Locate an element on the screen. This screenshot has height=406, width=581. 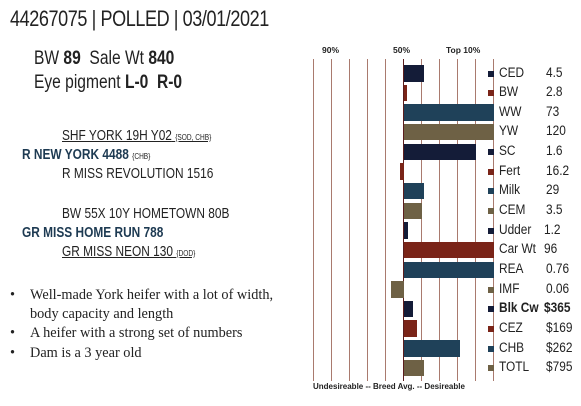
epd-value: $169 is located at coordinates (559, 327).